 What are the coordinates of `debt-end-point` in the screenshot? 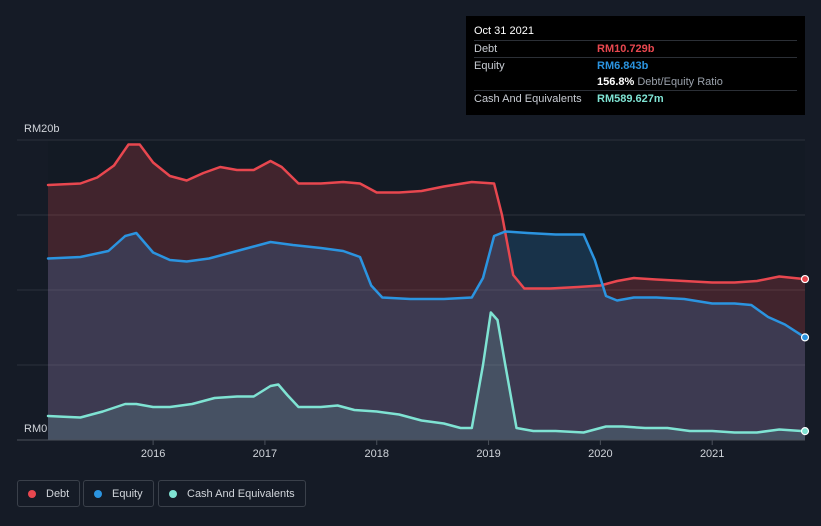 It's located at (805, 279).